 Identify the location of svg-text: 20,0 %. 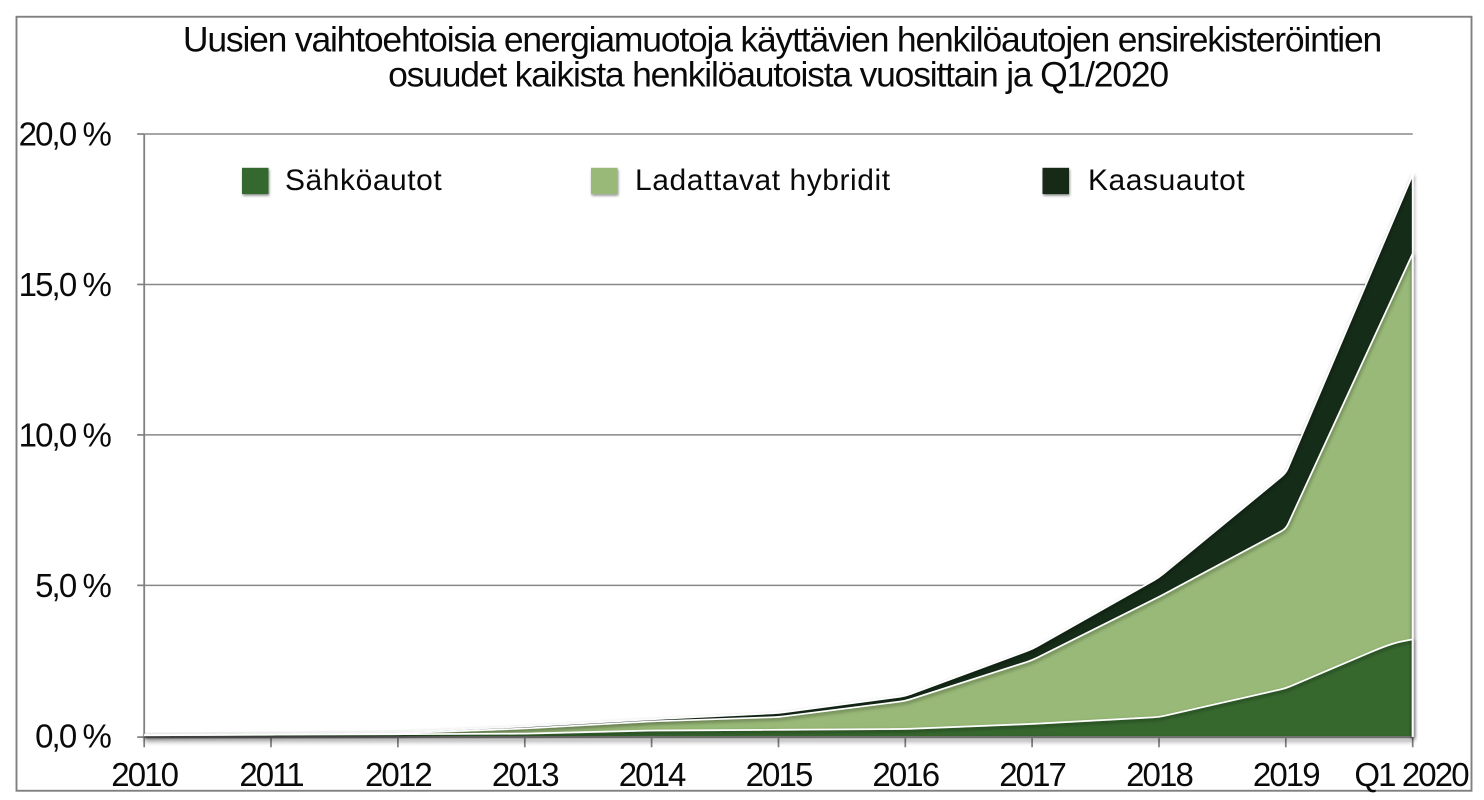
(65, 134).